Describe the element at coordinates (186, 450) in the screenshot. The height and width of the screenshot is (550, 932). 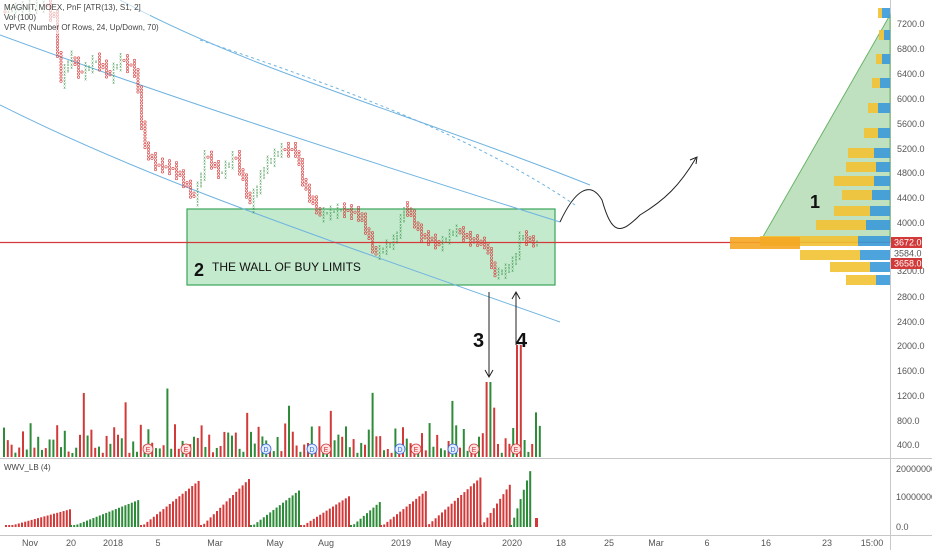
I see `volume-marker-label: E` at that location.